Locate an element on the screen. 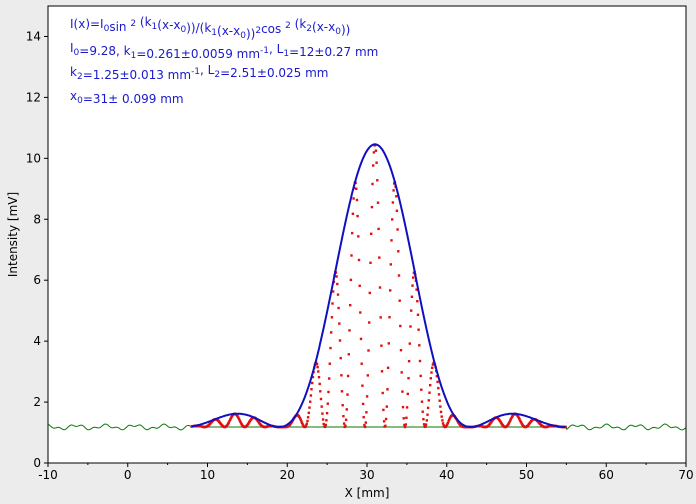 The width and height of the screenshot is (696, 504). fit-annotation-line: x0=31± 0.099 mm is located at coordinates (127, 97).